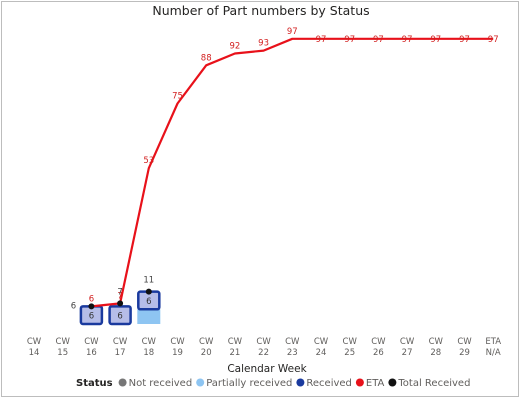 The height and width of the screenshot is (400, 522). What do you see at coordinates (407, 347) in the screenshot?
I see `x-tick-label: CW 27` at bounding box center [407, 347].